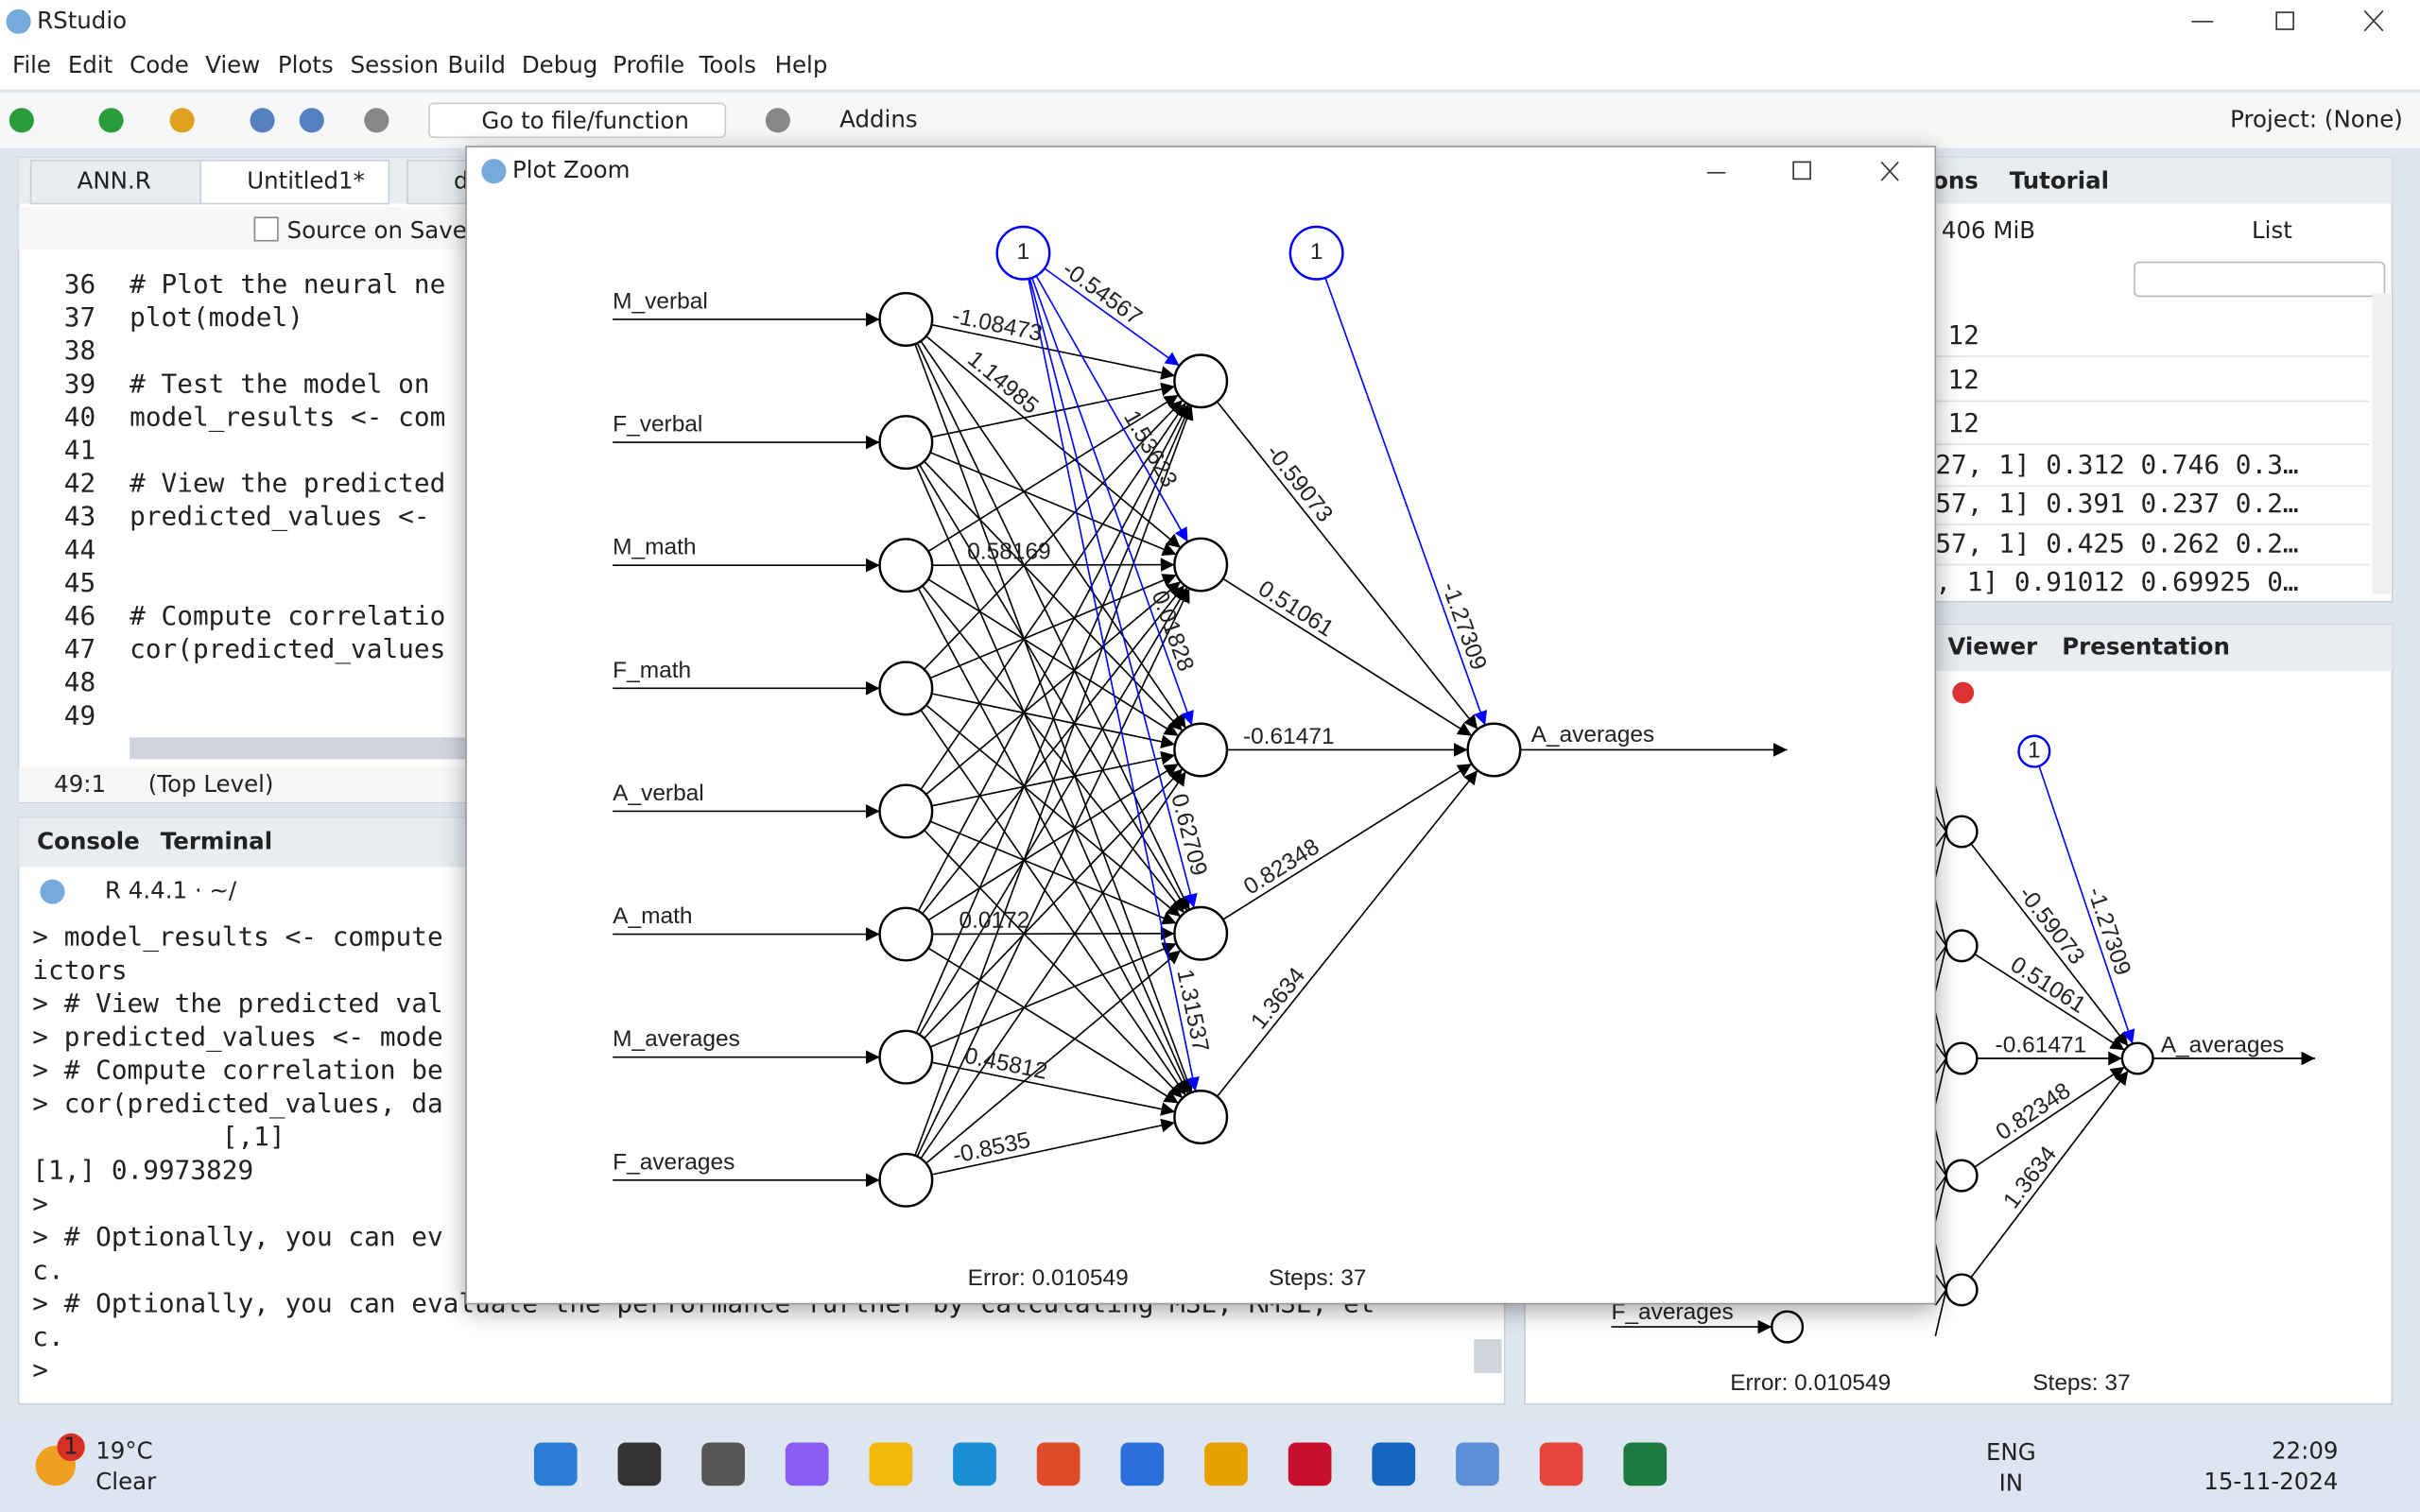  What do you see at coordinates (82, 20) in the screenshot?
I see `window-title: RStudio` at bounding box center [82, 20].